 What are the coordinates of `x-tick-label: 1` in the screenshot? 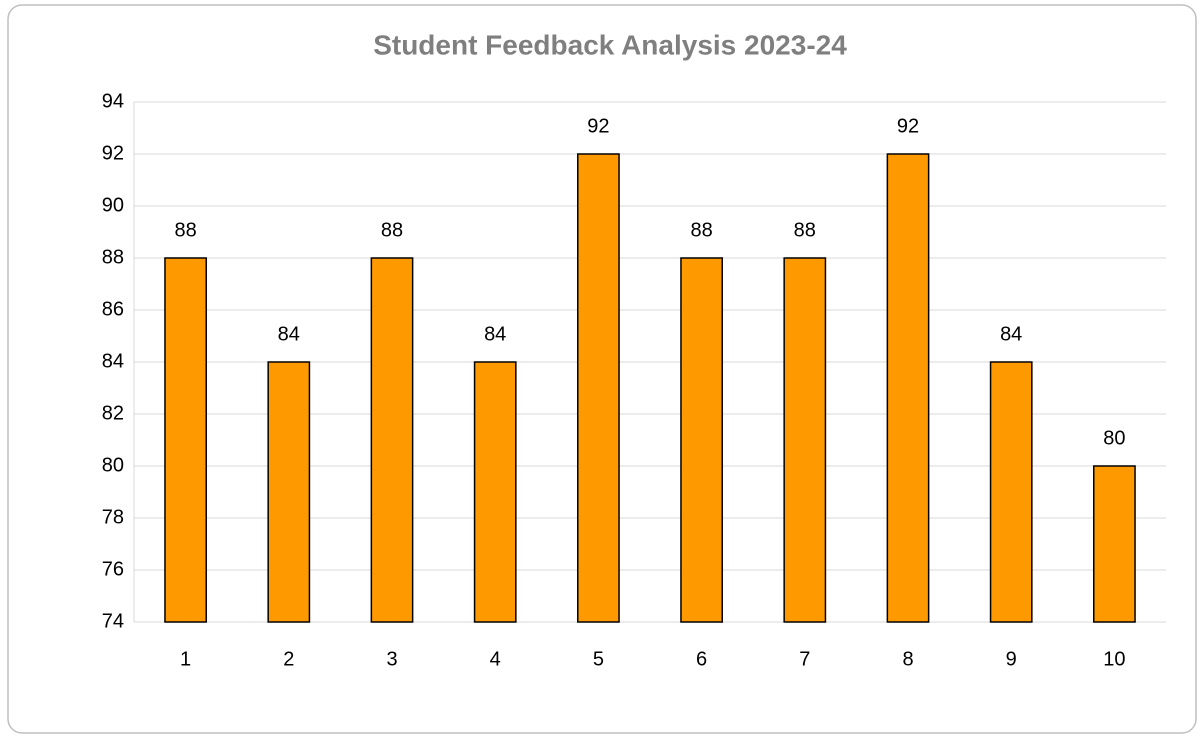 It's located at (185, 659).